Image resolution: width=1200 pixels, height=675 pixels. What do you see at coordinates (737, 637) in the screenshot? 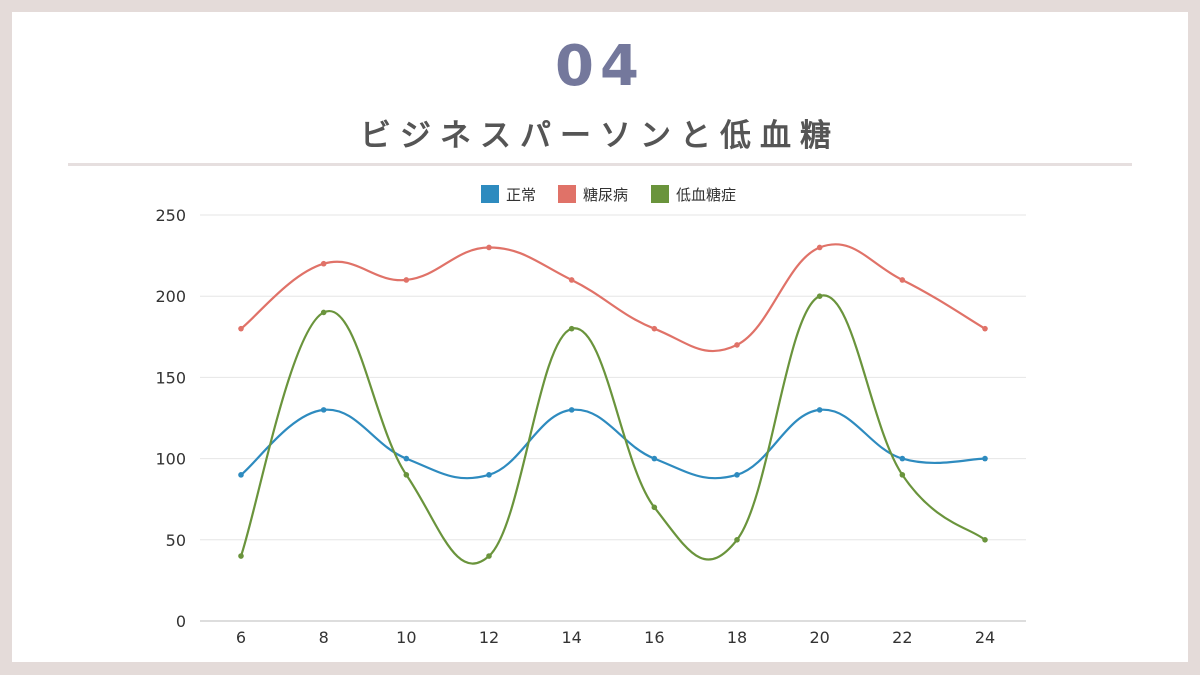
I see `x-tick-label: 18` at bounding box center [737, 637].